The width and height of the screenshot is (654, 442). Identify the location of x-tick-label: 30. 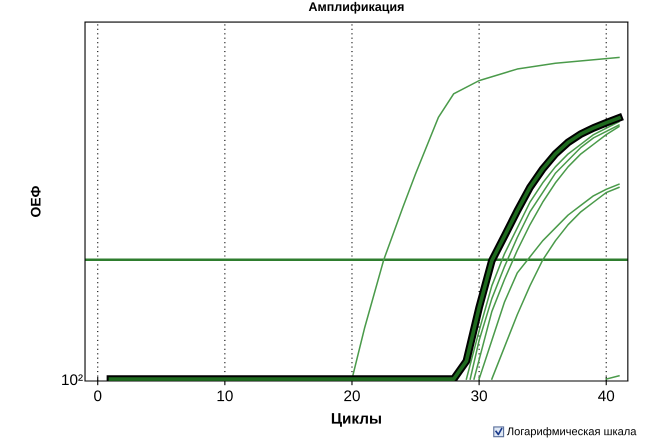
(479, 396).